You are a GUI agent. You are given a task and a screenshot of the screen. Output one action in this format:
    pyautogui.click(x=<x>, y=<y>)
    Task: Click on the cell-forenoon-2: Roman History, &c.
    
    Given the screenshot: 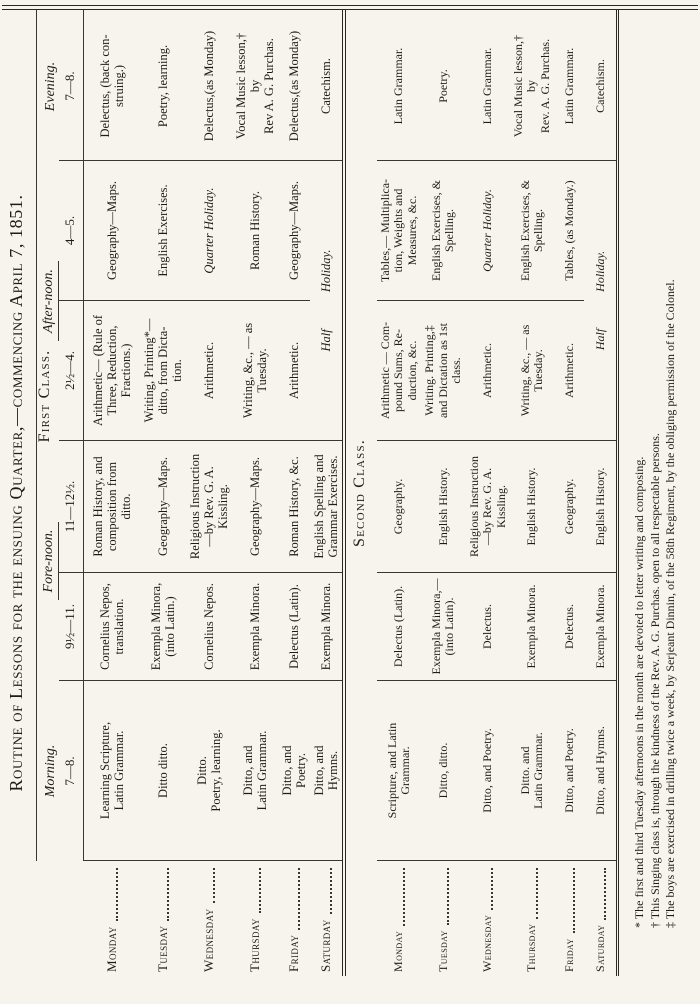 What is the action you would take?
    pyautogui.click(x=294, y=507)
    